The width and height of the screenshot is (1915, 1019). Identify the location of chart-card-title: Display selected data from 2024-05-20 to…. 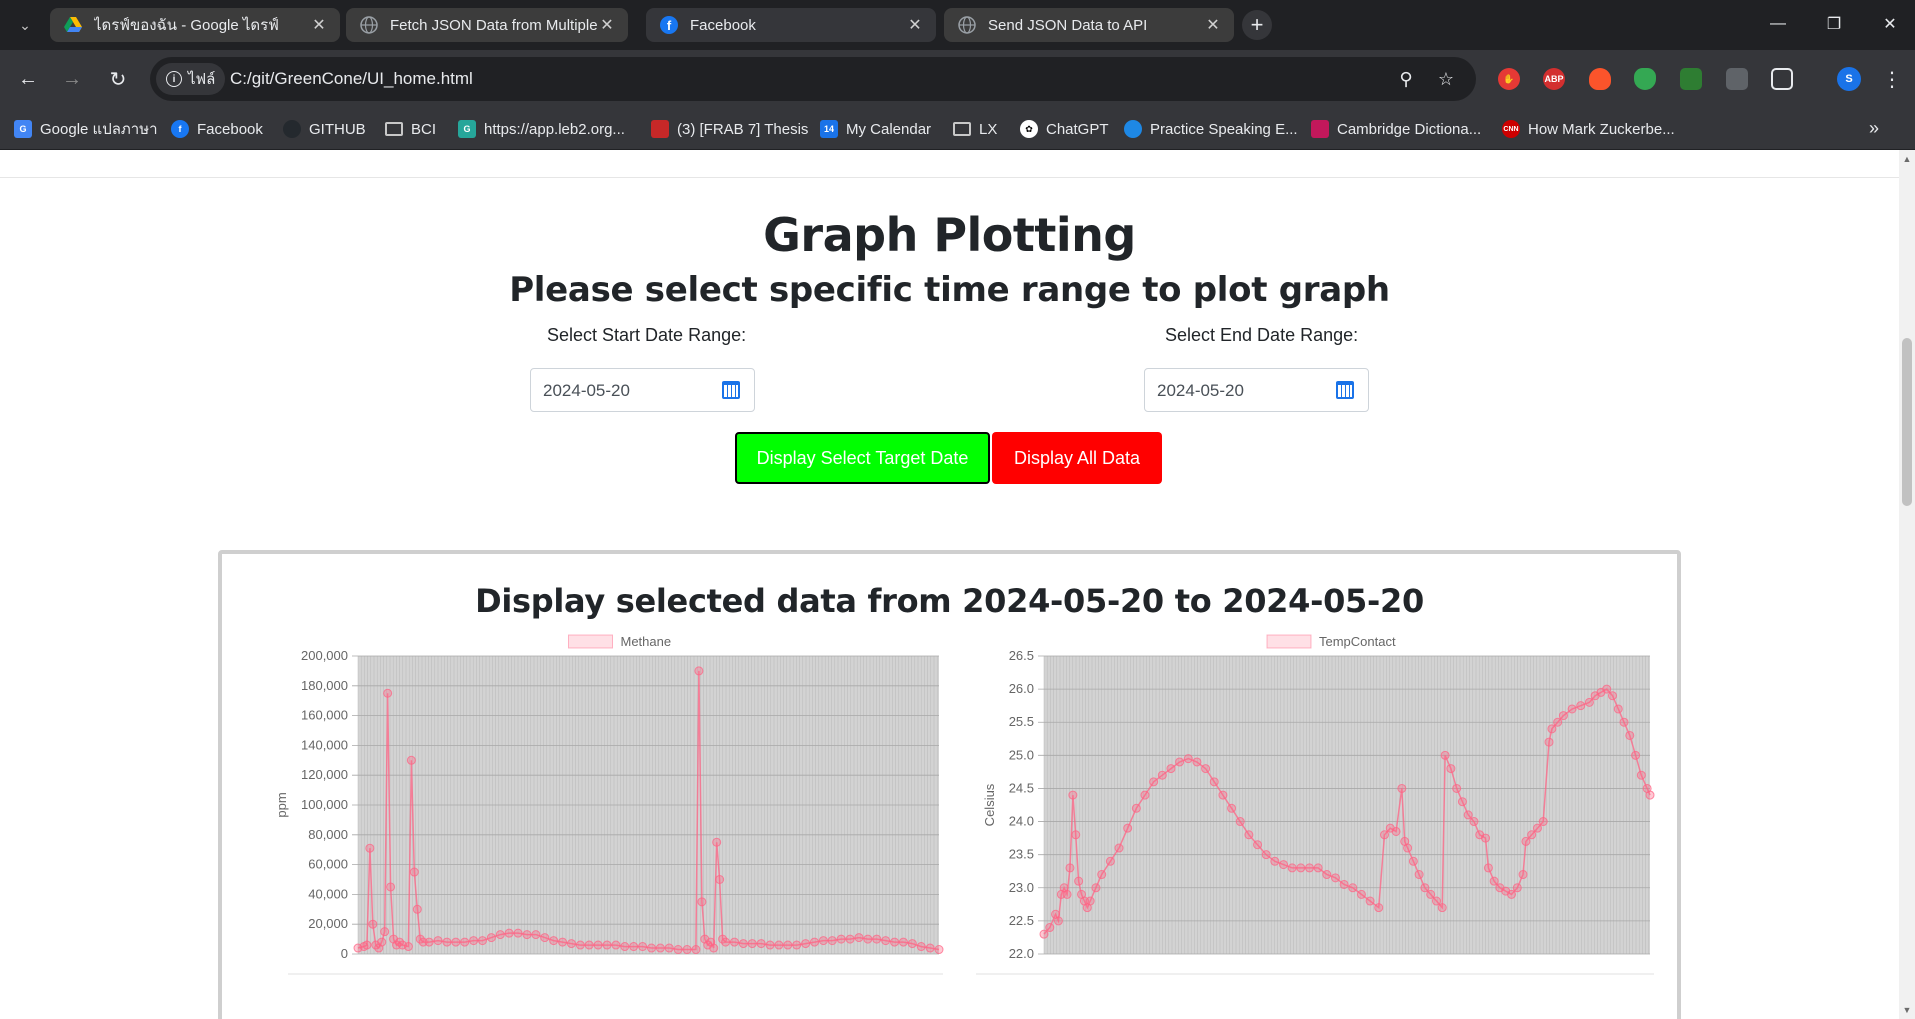
(949, 601).